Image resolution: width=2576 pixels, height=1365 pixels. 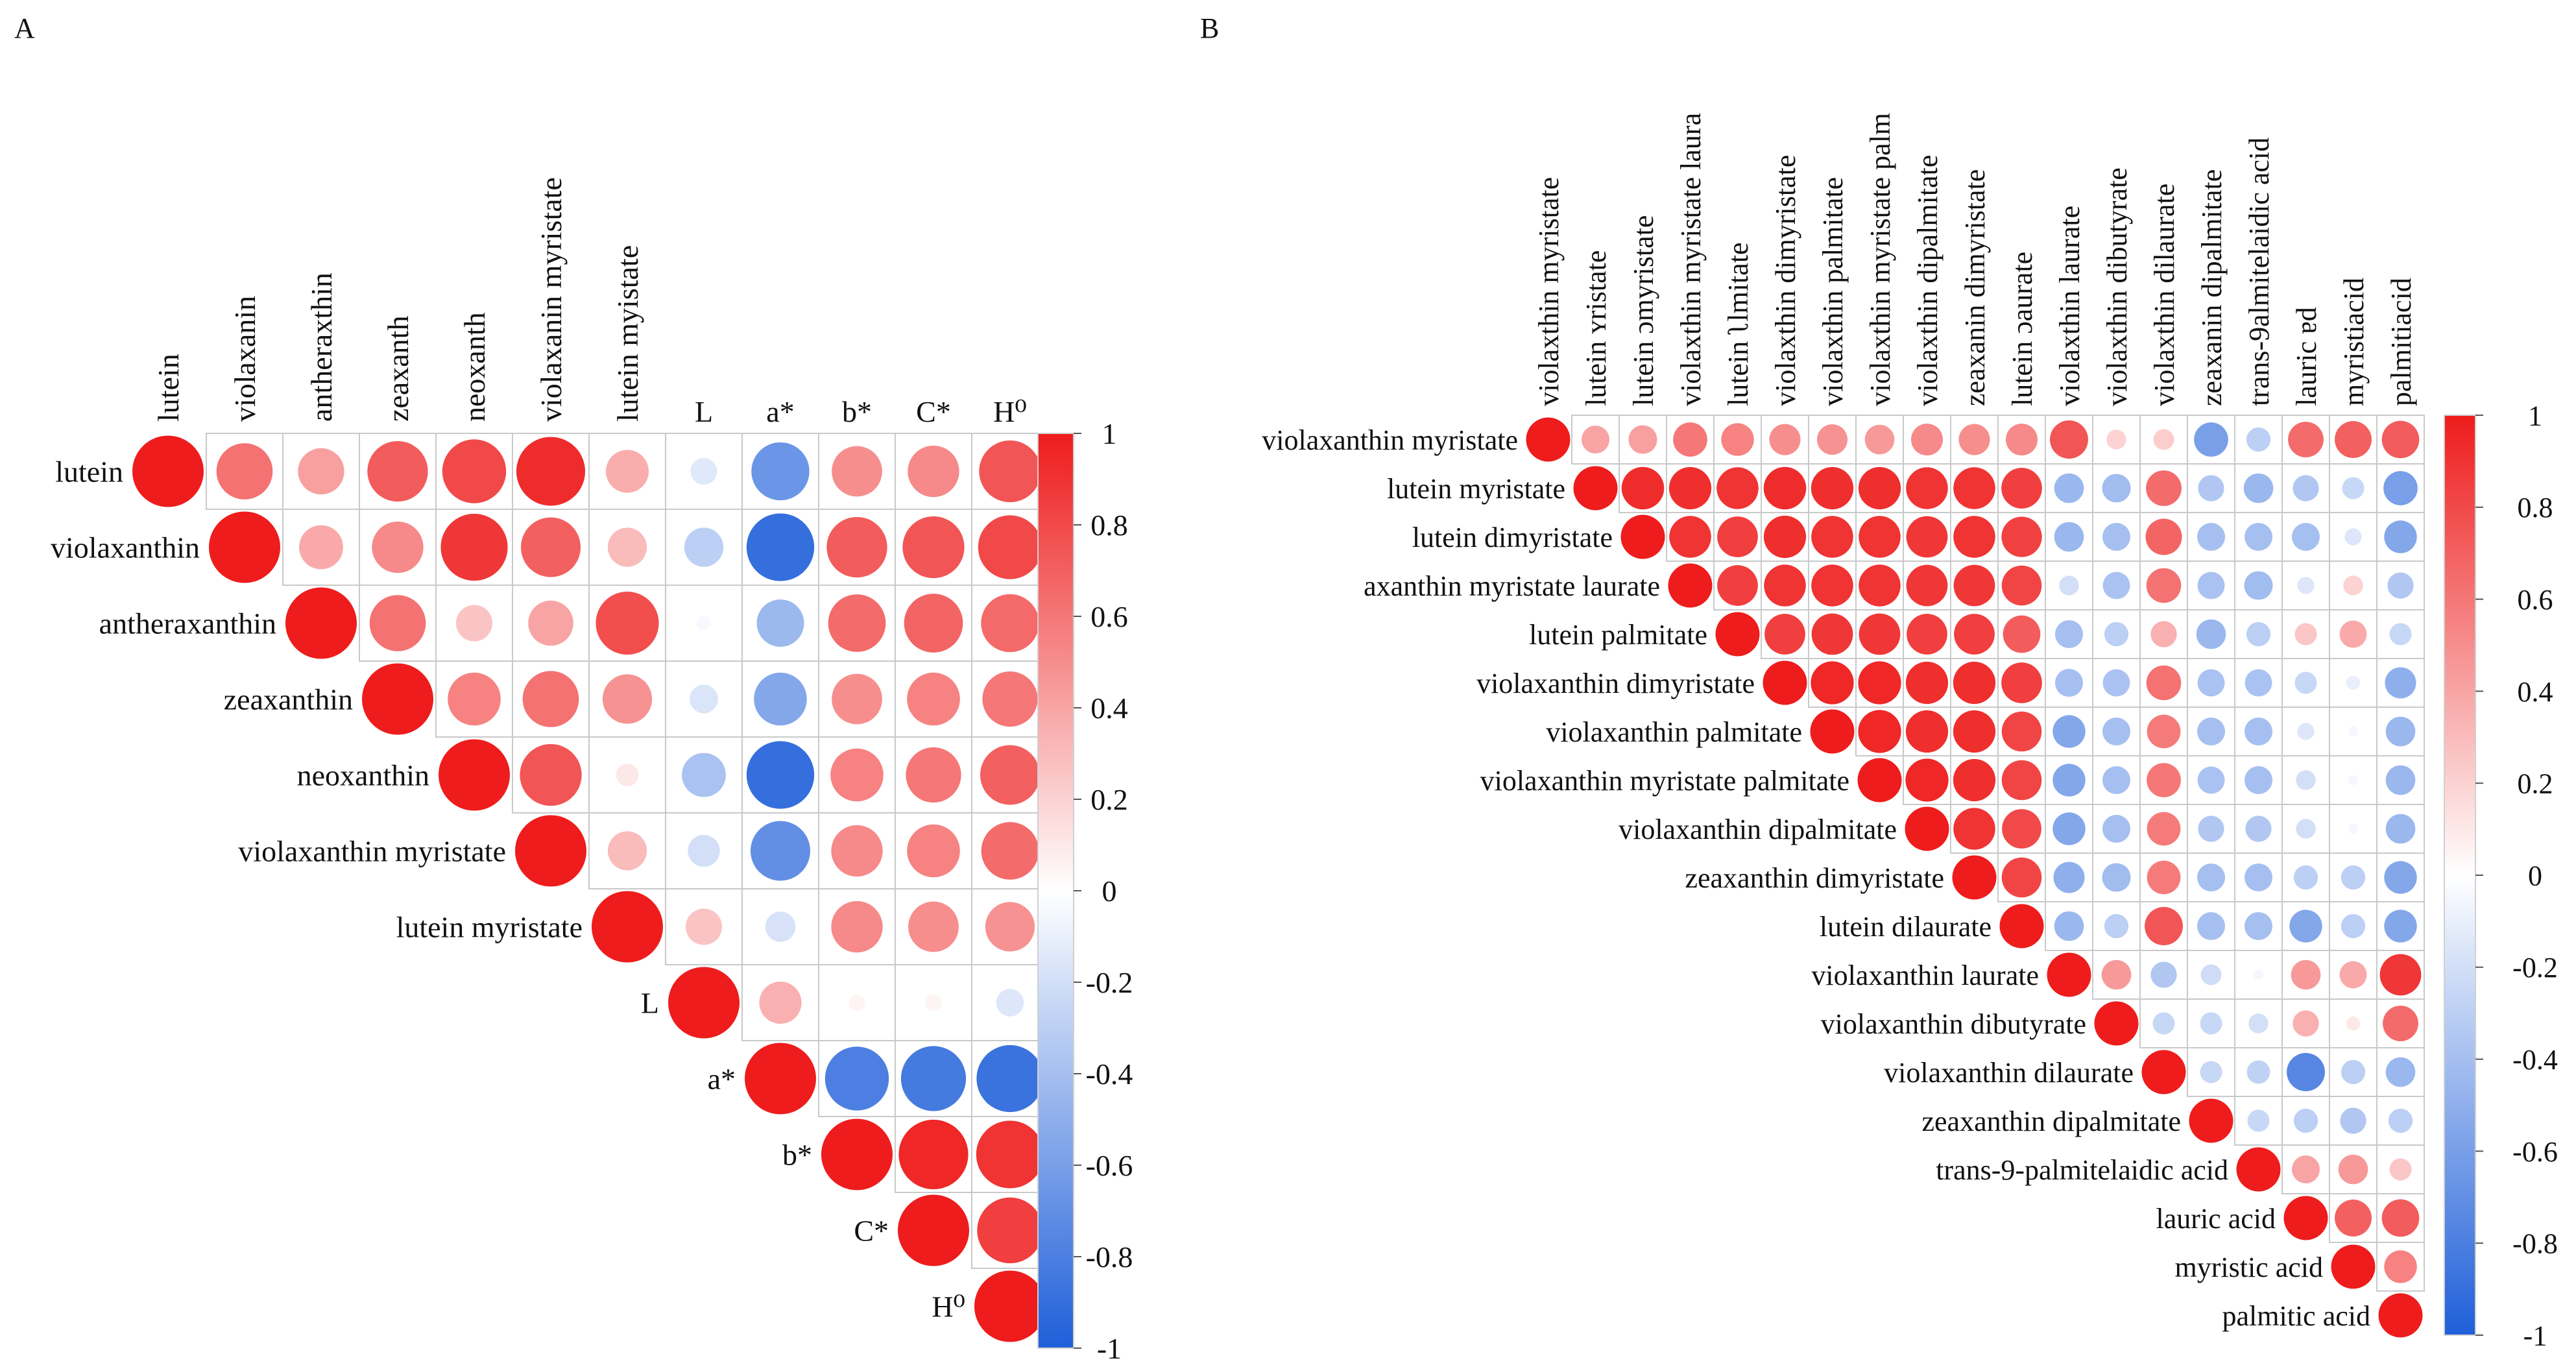 I want to click on row-label: violaxanthin dilaurate, so click(x=2009, y=1073).